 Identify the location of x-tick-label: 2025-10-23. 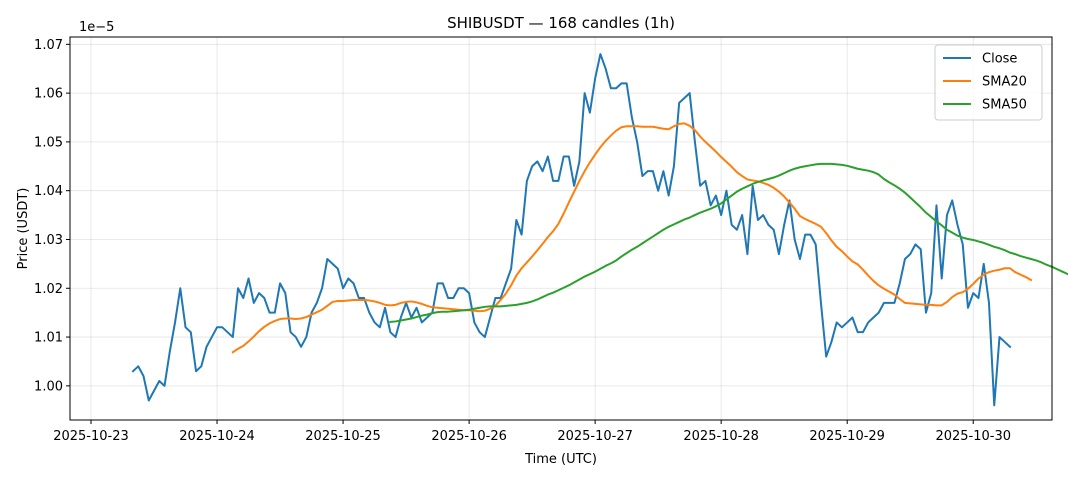
(91, 436).